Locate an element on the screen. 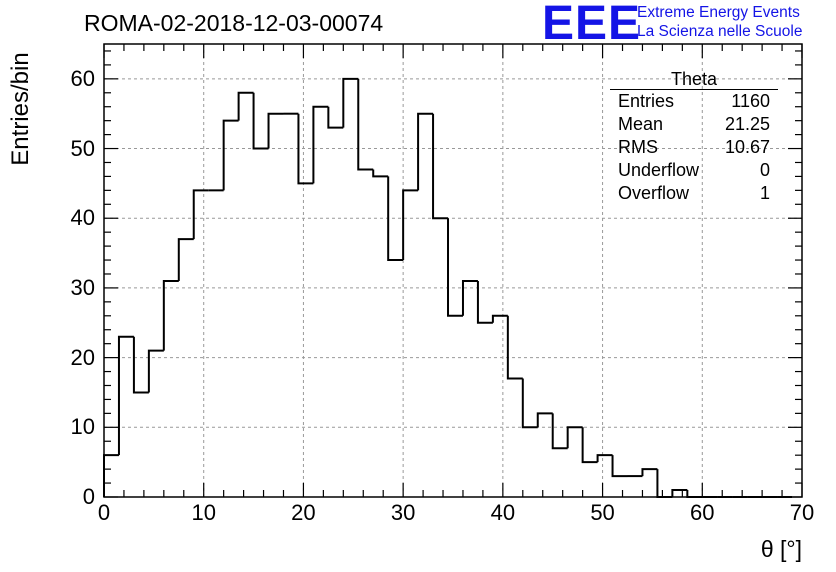 Image resolution: width=836 pixels, height=572 pixels. stats-row-mean: Mean 21.25 is located at coordinates (694, 124).